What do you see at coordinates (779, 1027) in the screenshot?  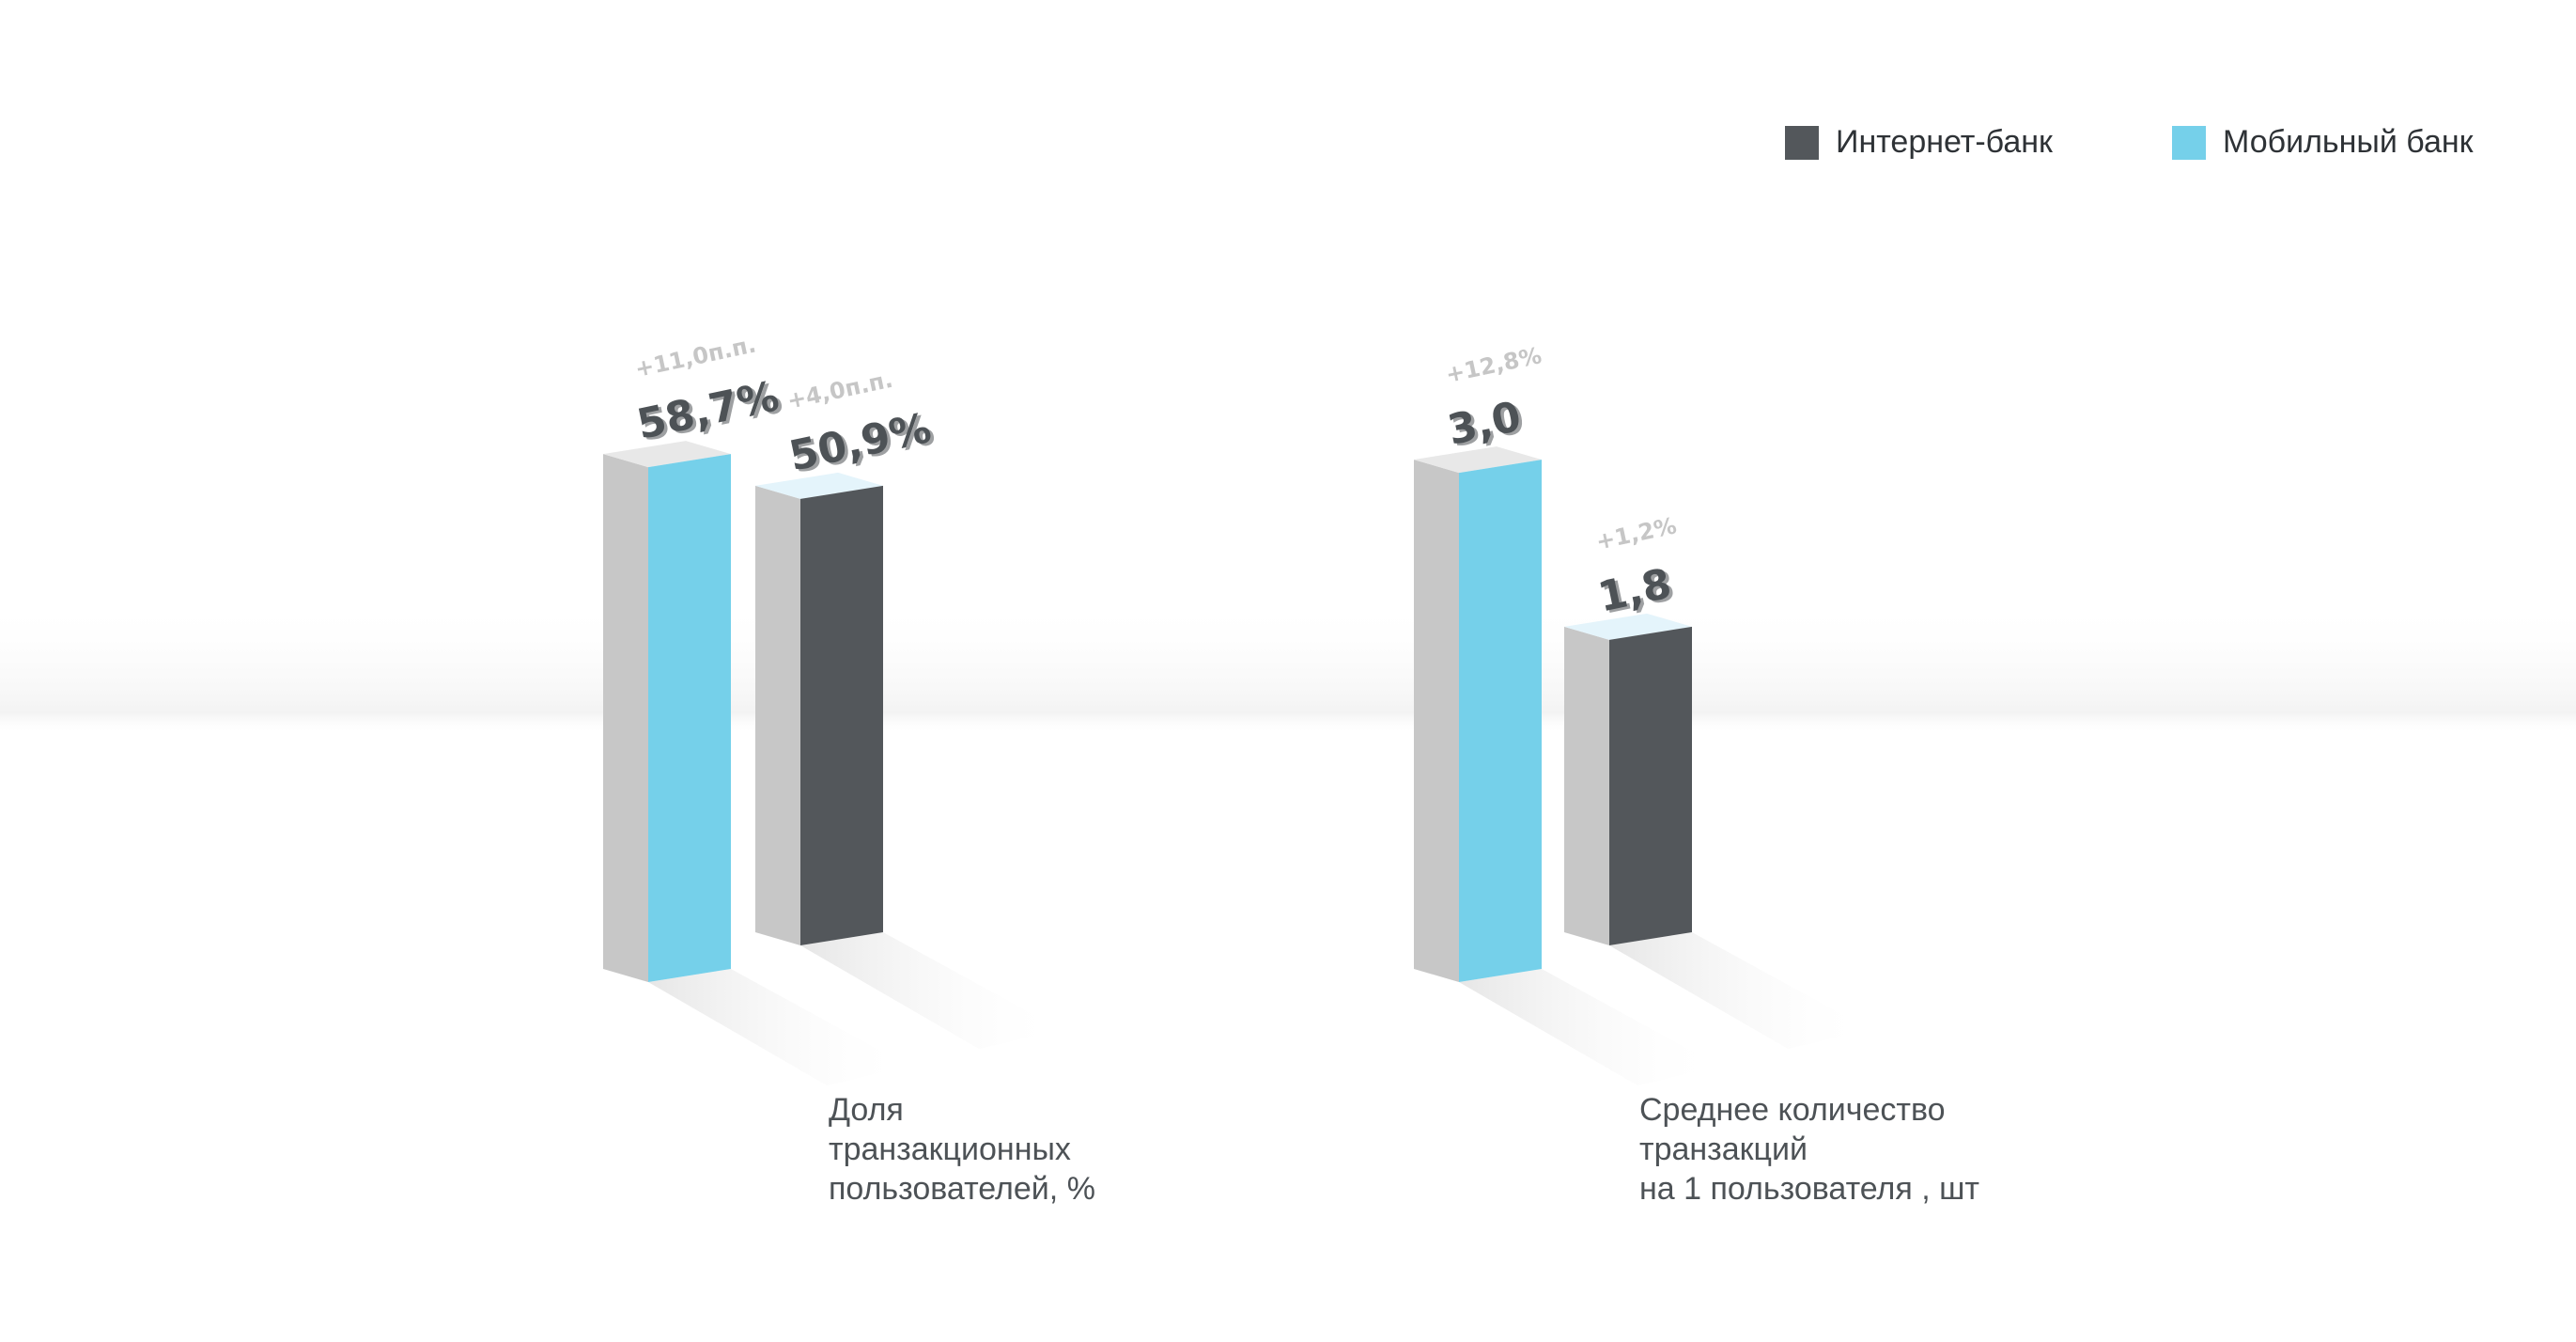 I see `group-1-mobile-shadow` at bounding box center [779, 1027].